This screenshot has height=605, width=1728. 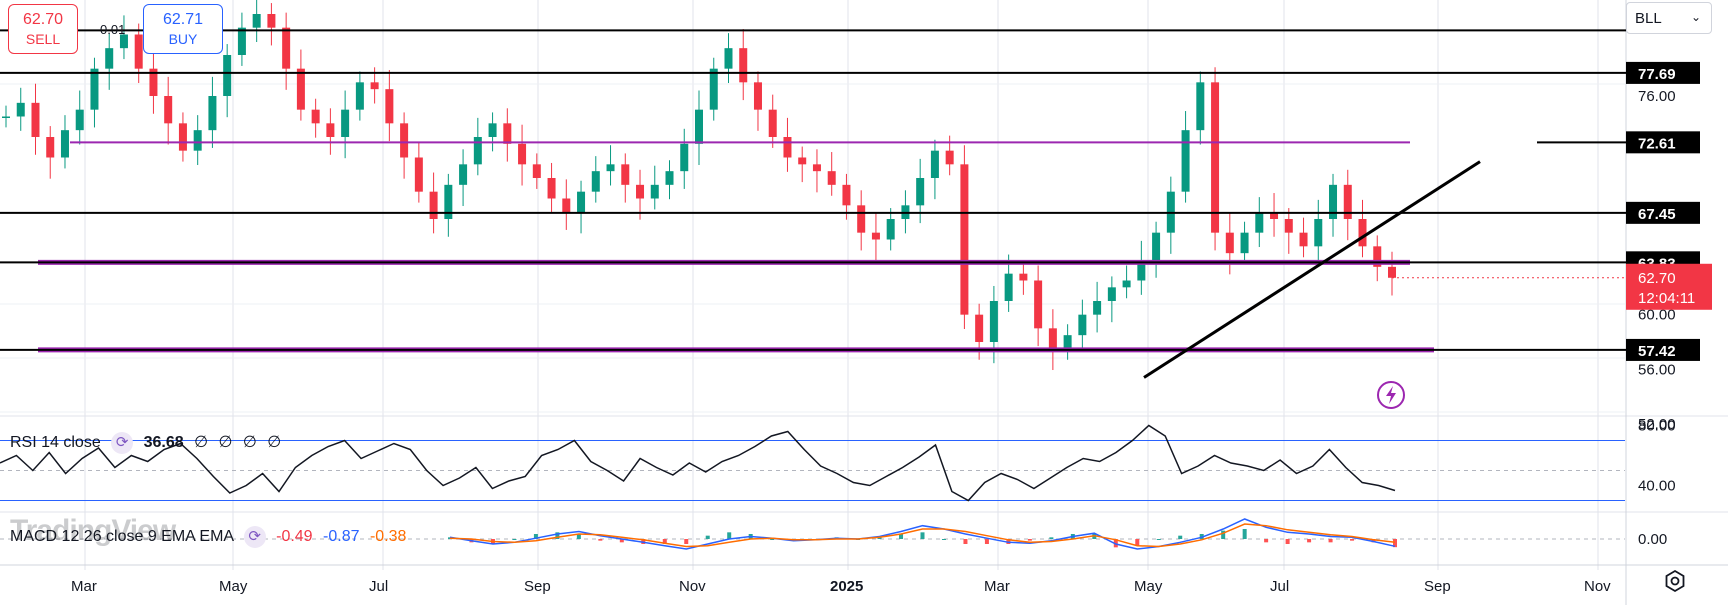 What do you see at coordinates (163, 443) in the screenshot?
I see `rsi-legend-value: 36.68` at bounding box center [163, 443].